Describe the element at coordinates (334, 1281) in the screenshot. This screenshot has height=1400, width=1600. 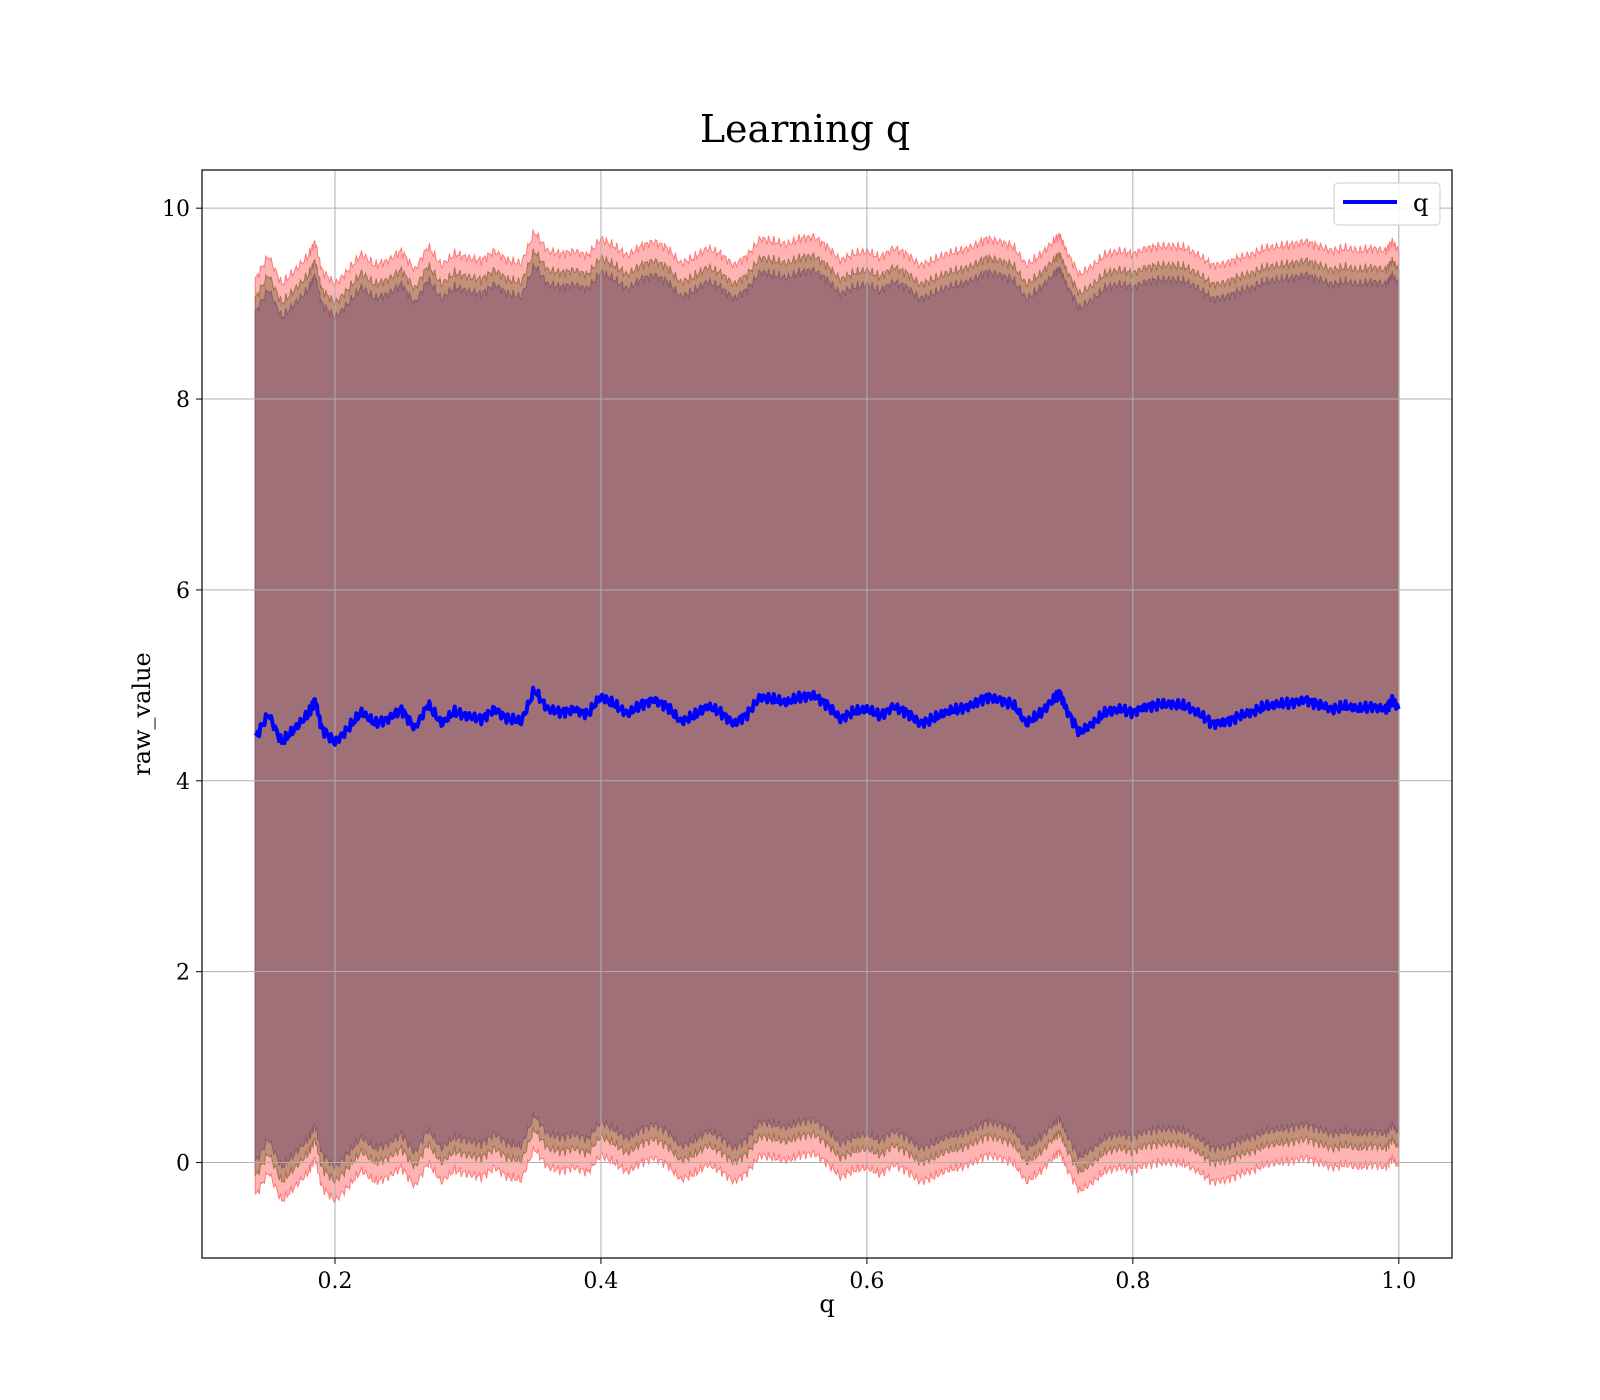
I see `x-tick-label: 0.2` at that location.